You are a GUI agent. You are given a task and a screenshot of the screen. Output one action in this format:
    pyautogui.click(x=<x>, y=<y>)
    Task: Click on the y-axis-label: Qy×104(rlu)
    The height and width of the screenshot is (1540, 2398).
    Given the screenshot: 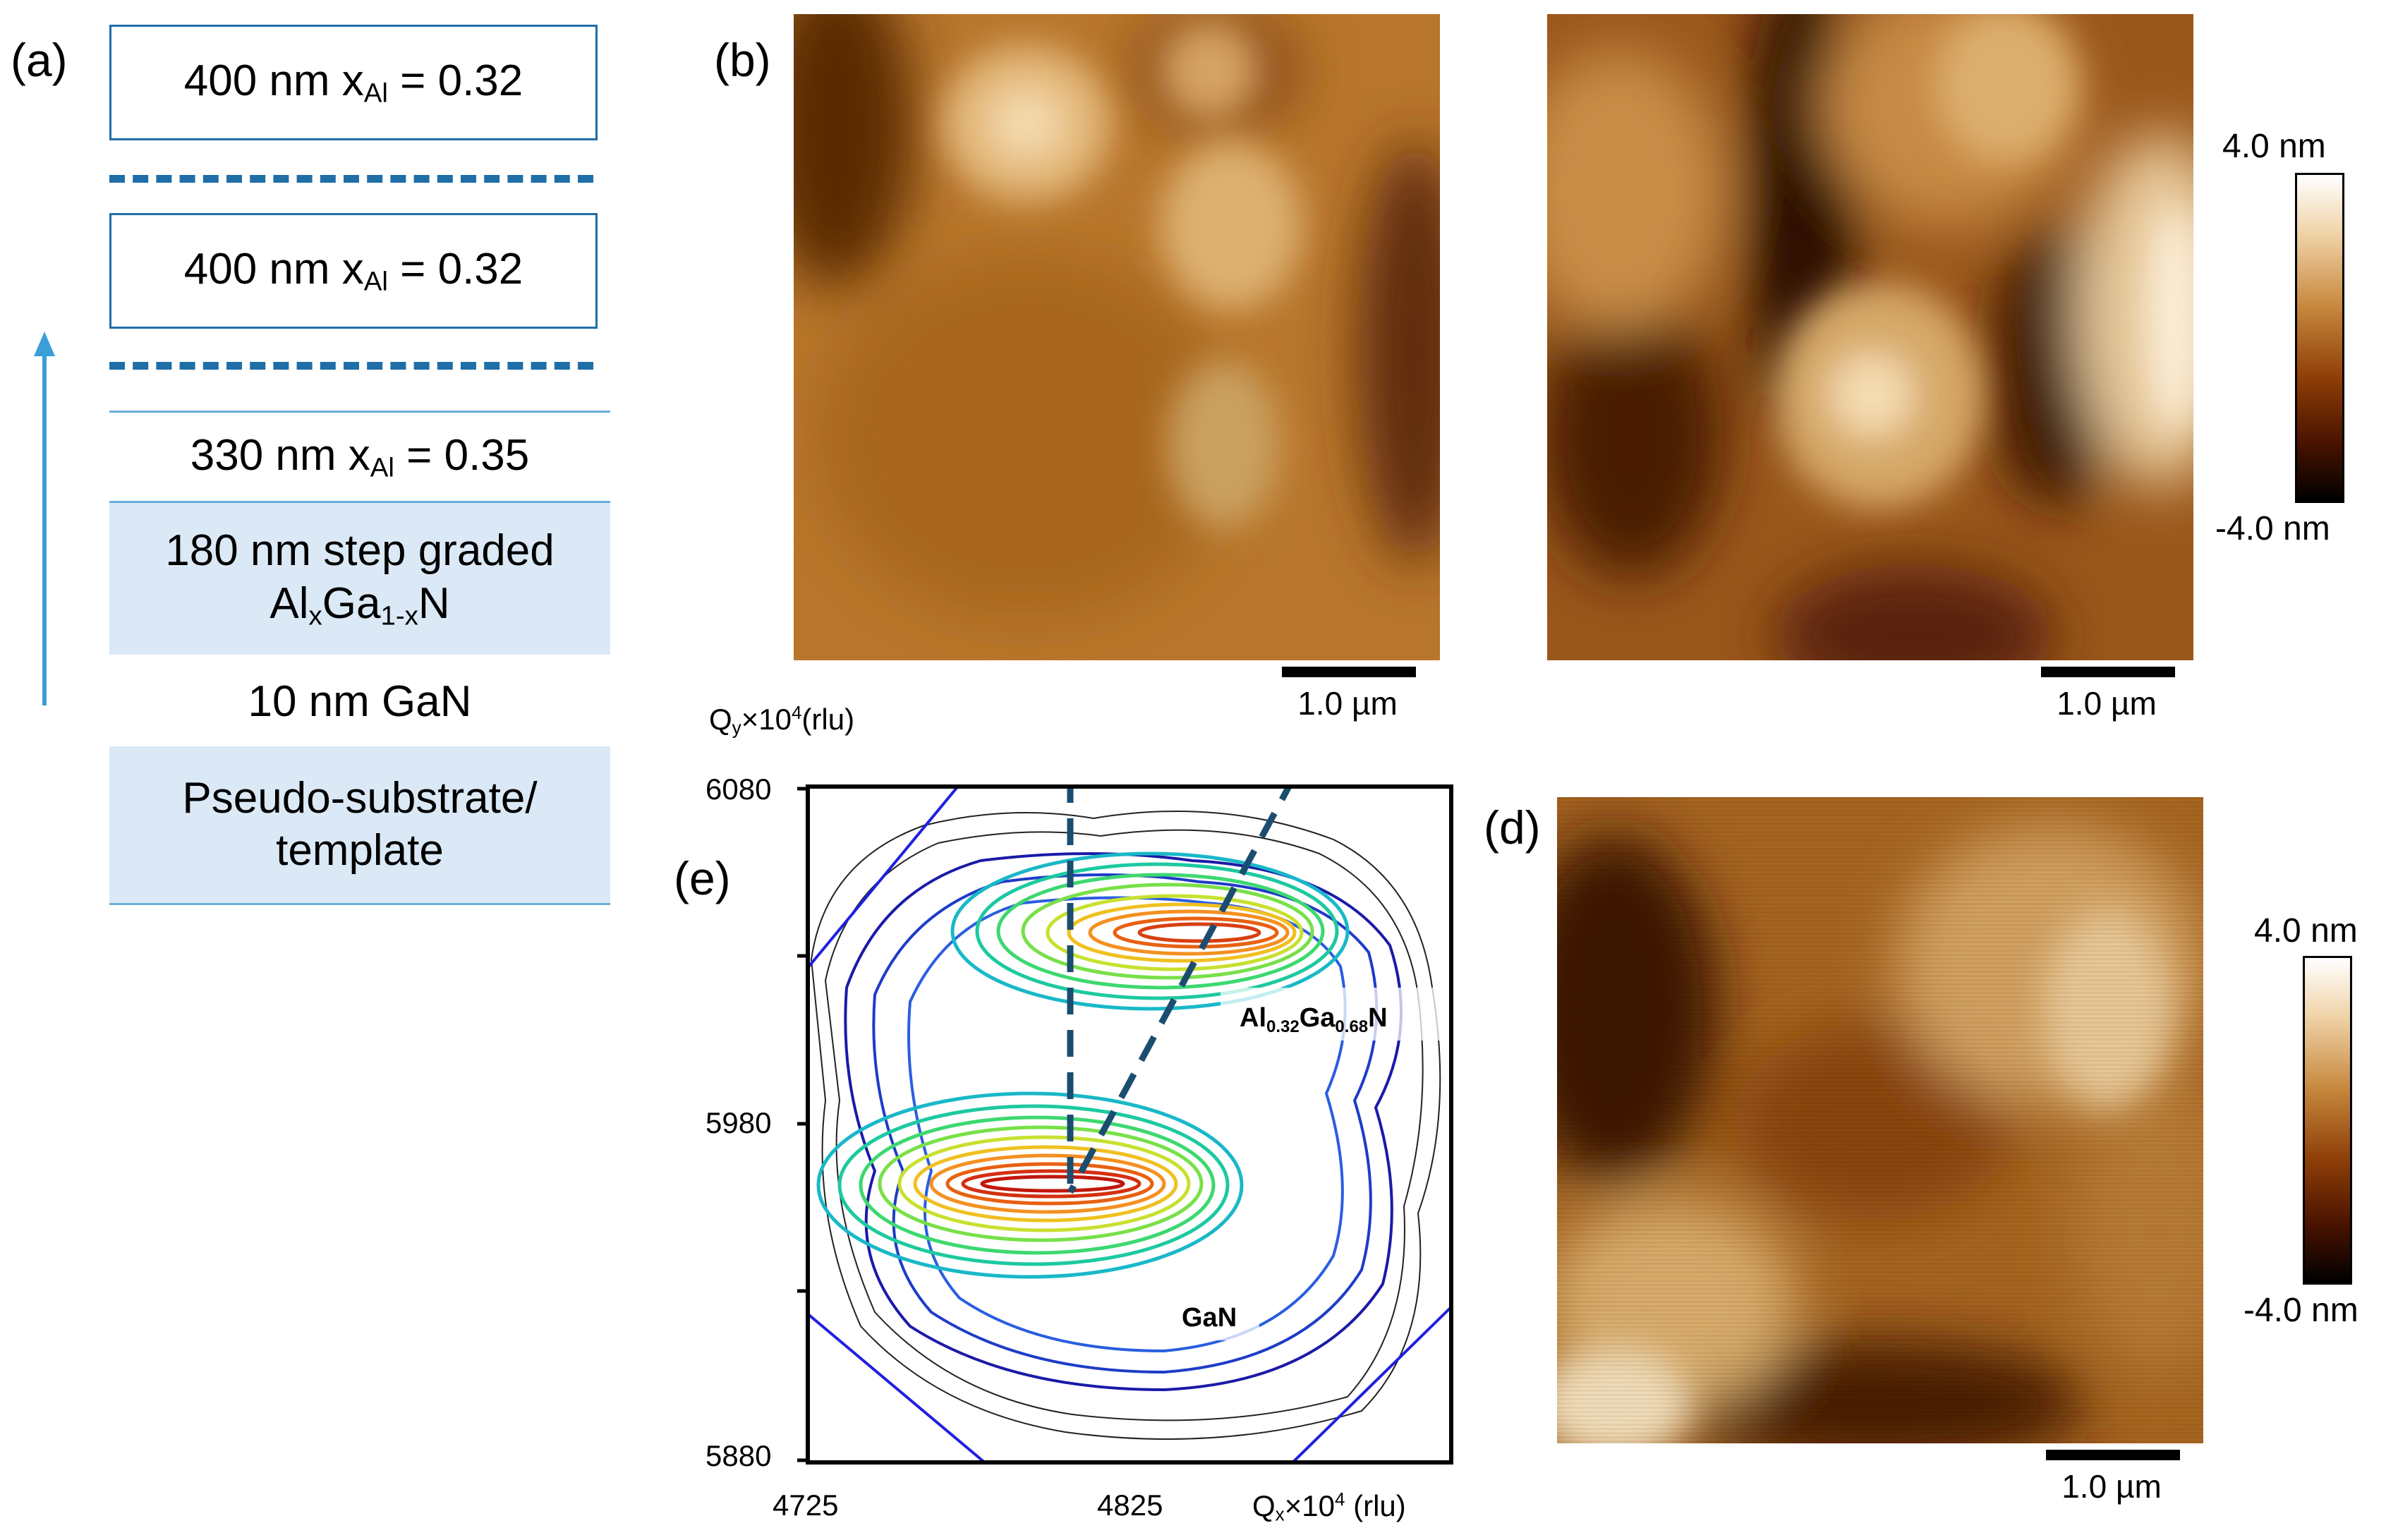 What is the action you would take?
    pyautogui.click(x=782, y=720)
    